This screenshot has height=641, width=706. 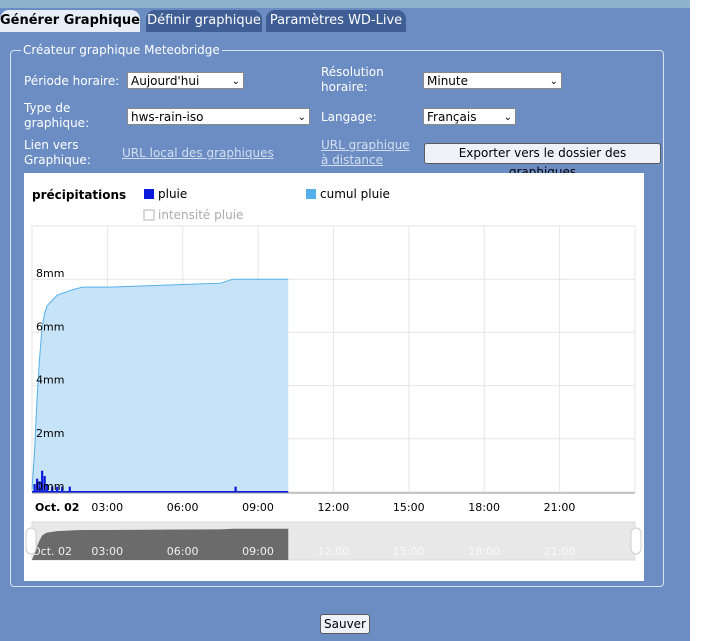 What do you see at coordinates (349, 117) in the screenshot?
I see `language-label: Langage:` at bounding box center [349, 117].